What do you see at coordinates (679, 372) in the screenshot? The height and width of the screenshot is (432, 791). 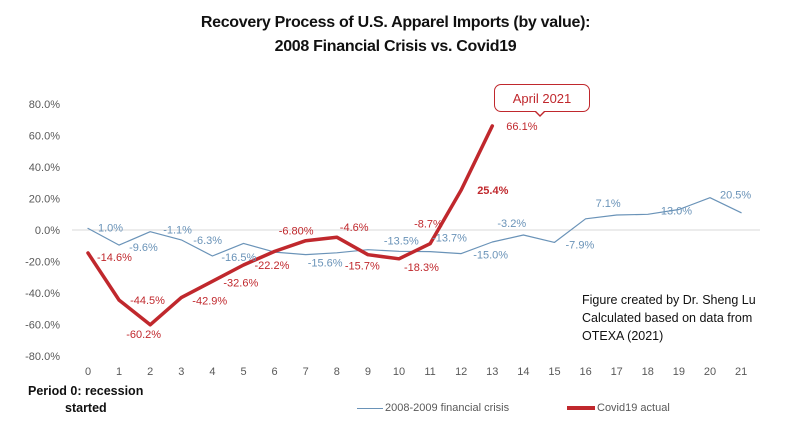 I see `x-tick-label: 19` at bounding box center [679, 372].